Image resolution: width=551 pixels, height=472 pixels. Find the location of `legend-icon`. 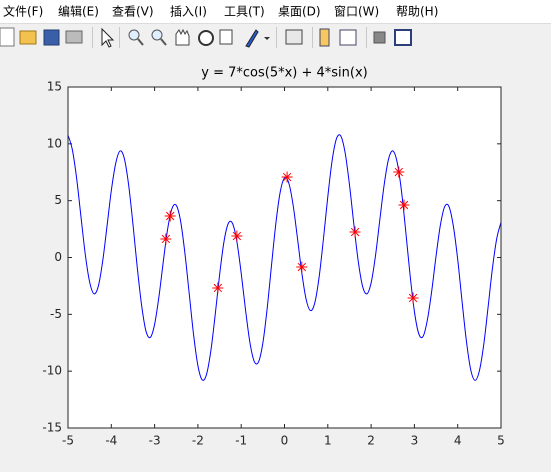

legend-icon is located at coordinates (348, 37).